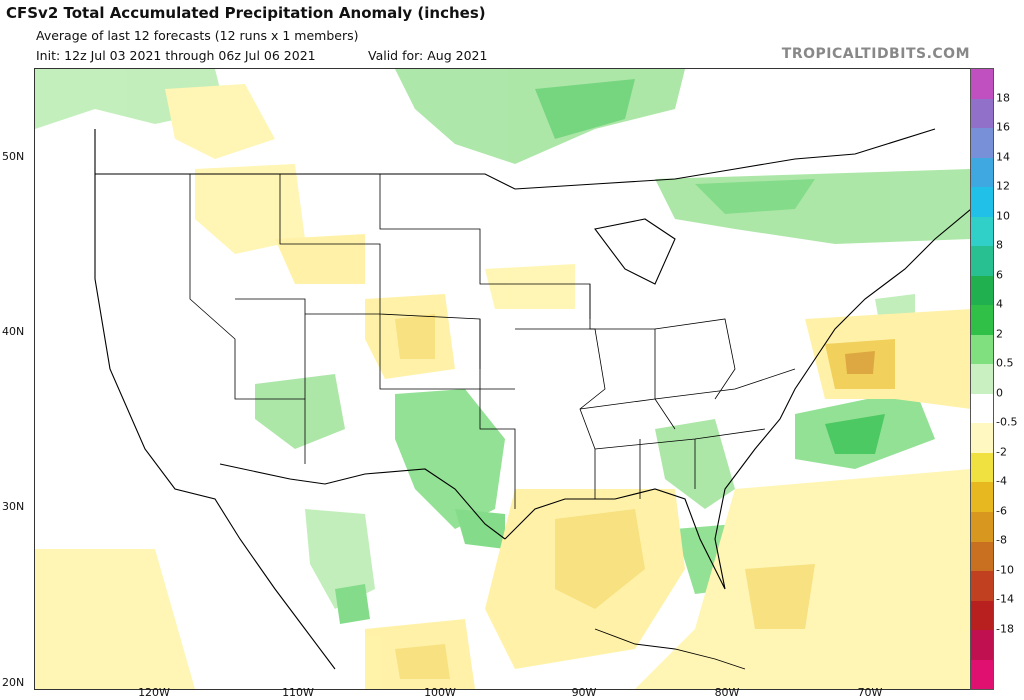 The height and width of the screenshot is (700, 1024). Describe the element at coordinates (13, 331) in the screenshot. I see `lat-label-40n: 40N` at that location.